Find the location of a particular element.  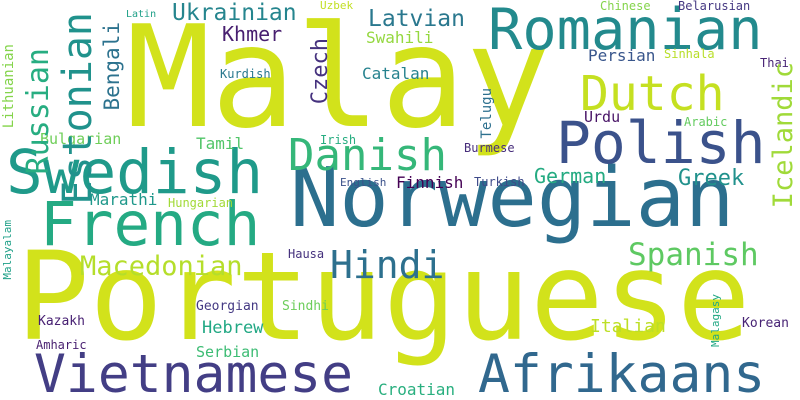

word-czech: Czech is located at coordinates (320, 71).